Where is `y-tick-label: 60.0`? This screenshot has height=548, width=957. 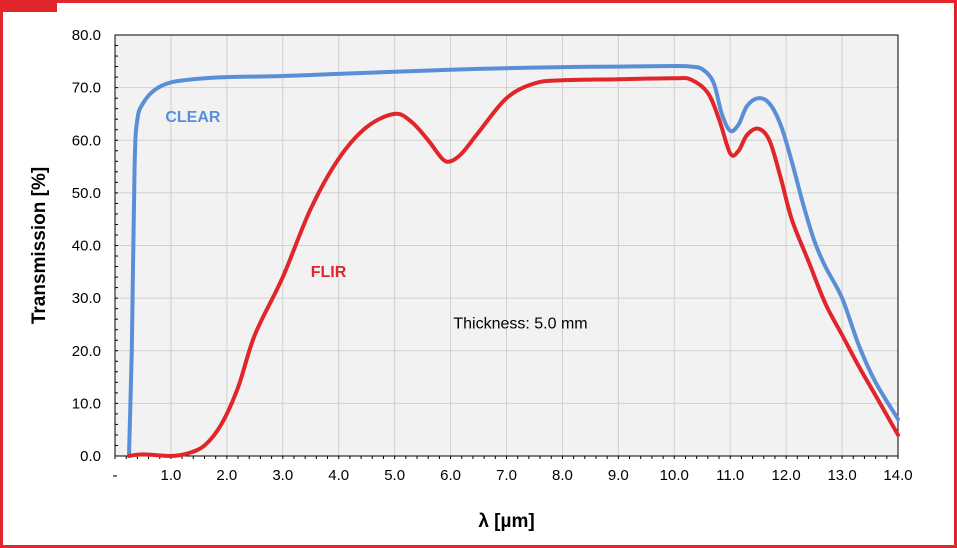 y-tick-label: 60.0 is located at coordinates (86, 140).